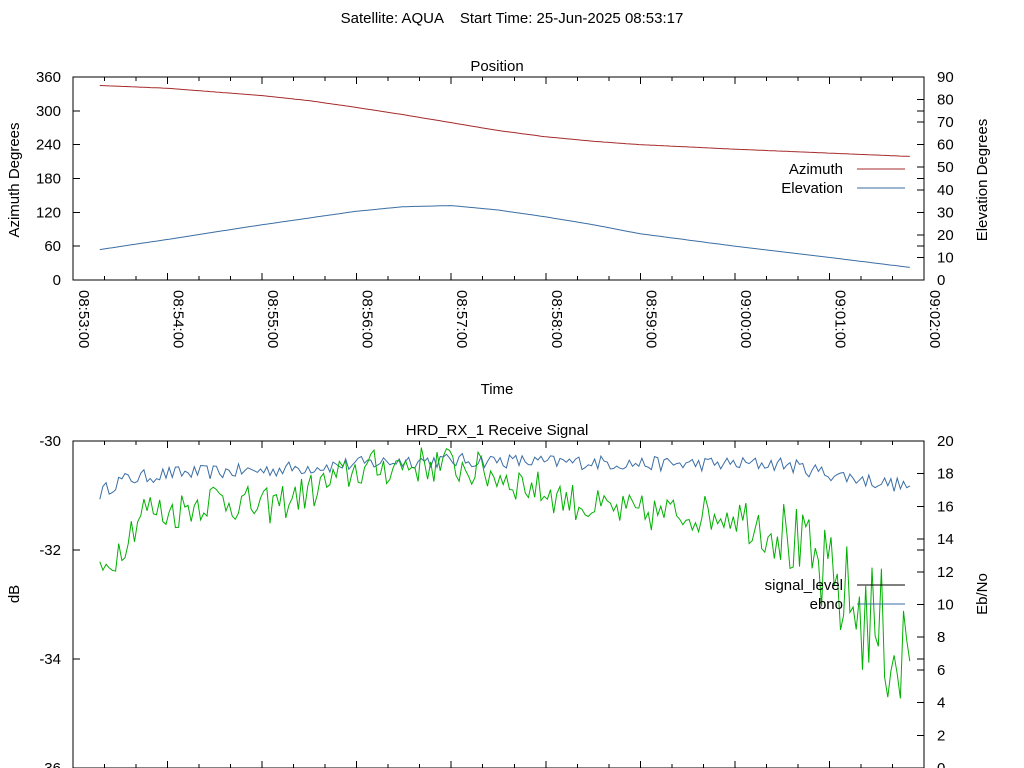  What do you see at coordinates (826, 604) in the screenshot?
I see `legend-label-ebno: ebno` at bounding box center [826, 604].